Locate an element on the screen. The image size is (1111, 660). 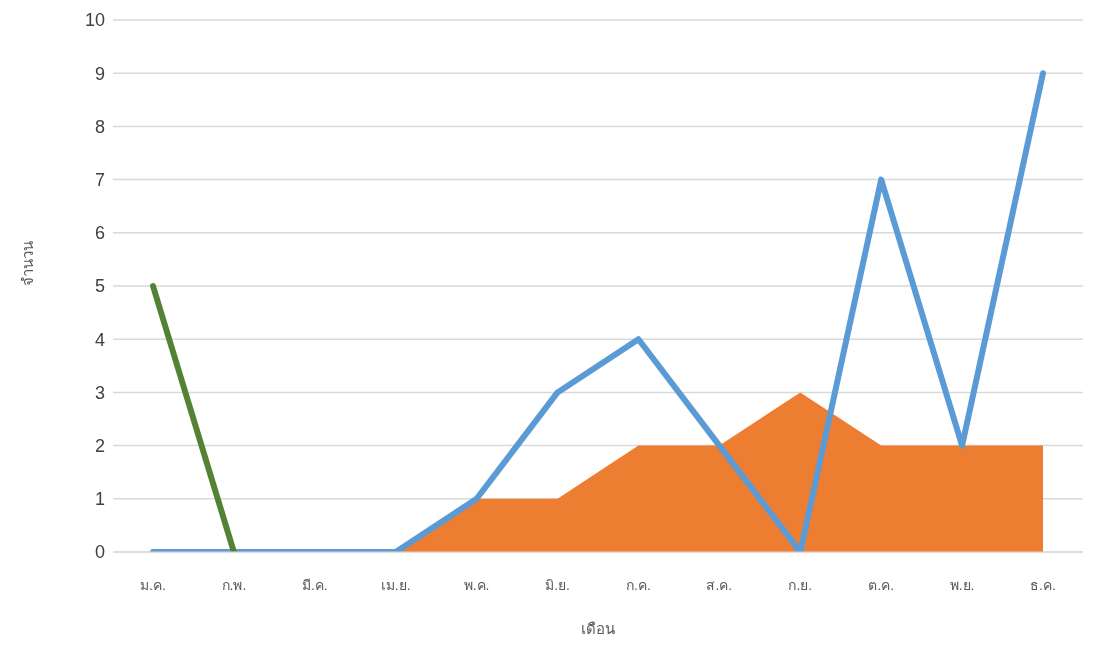
x-tick-label: ก.พ. is located at coordinates (234, 584).